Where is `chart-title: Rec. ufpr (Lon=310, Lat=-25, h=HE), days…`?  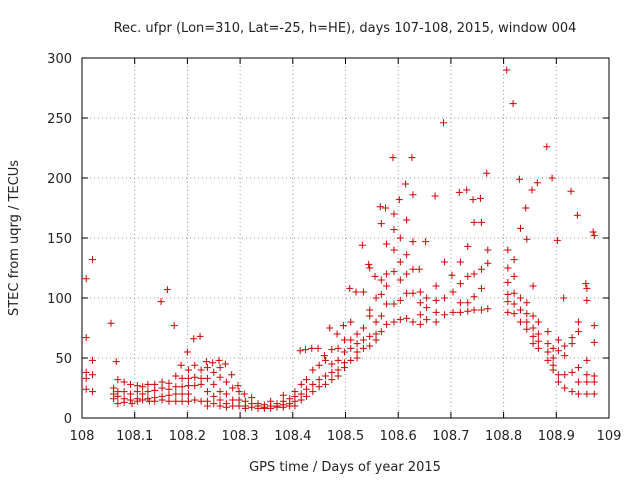 chart-title: Rec. ufpr (Lon=310, Lat=-25, h=HE), days… is located at coordinates (345, 28).